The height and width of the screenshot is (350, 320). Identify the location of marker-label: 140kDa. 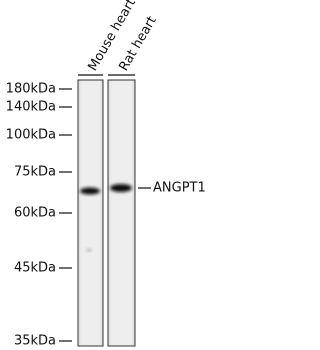
(31, 107).